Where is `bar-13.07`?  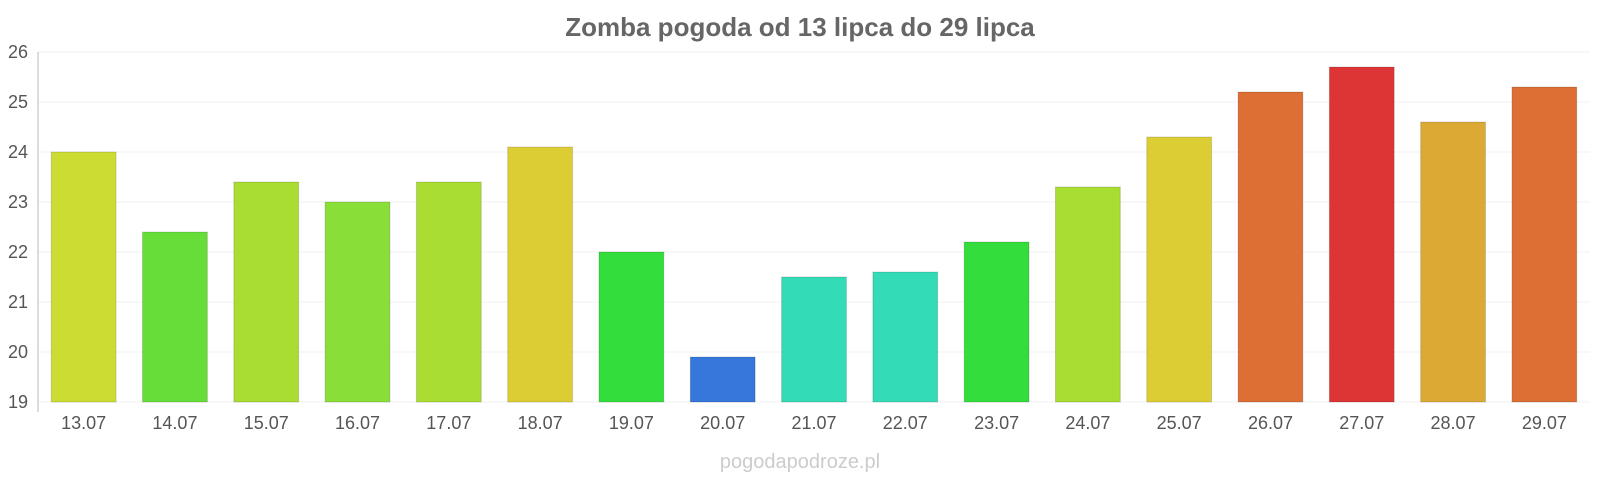 bar-13.07 is located at coordinates (83, 277).